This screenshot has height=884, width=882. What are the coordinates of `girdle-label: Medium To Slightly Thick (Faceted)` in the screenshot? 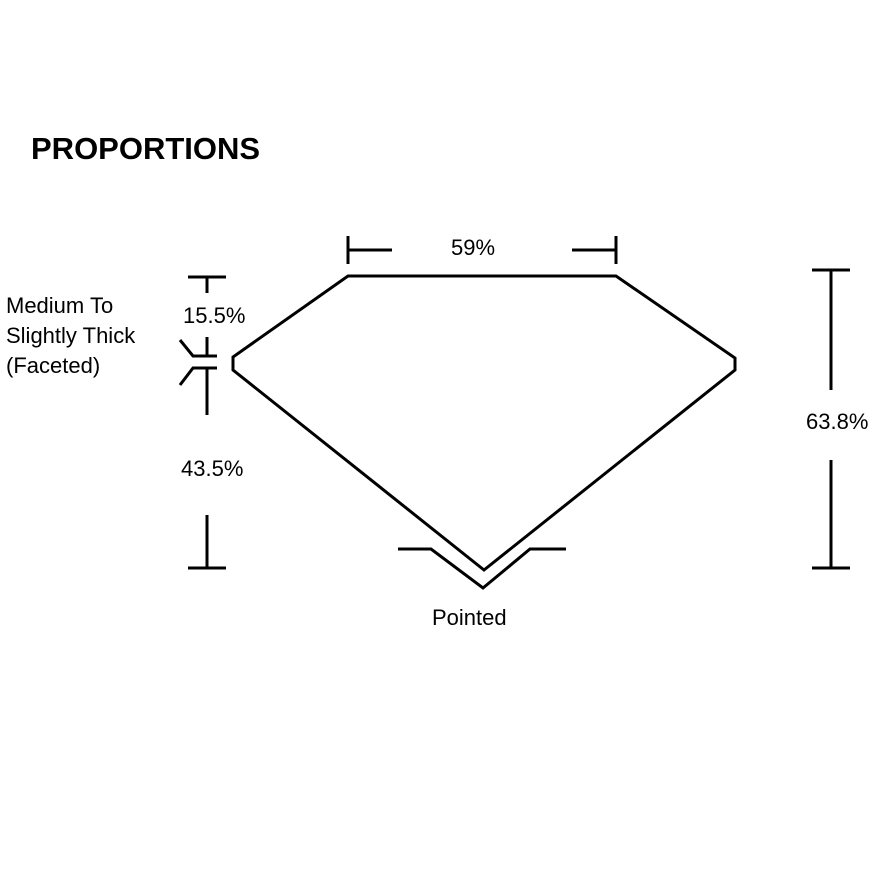 It's located at (70, 336).